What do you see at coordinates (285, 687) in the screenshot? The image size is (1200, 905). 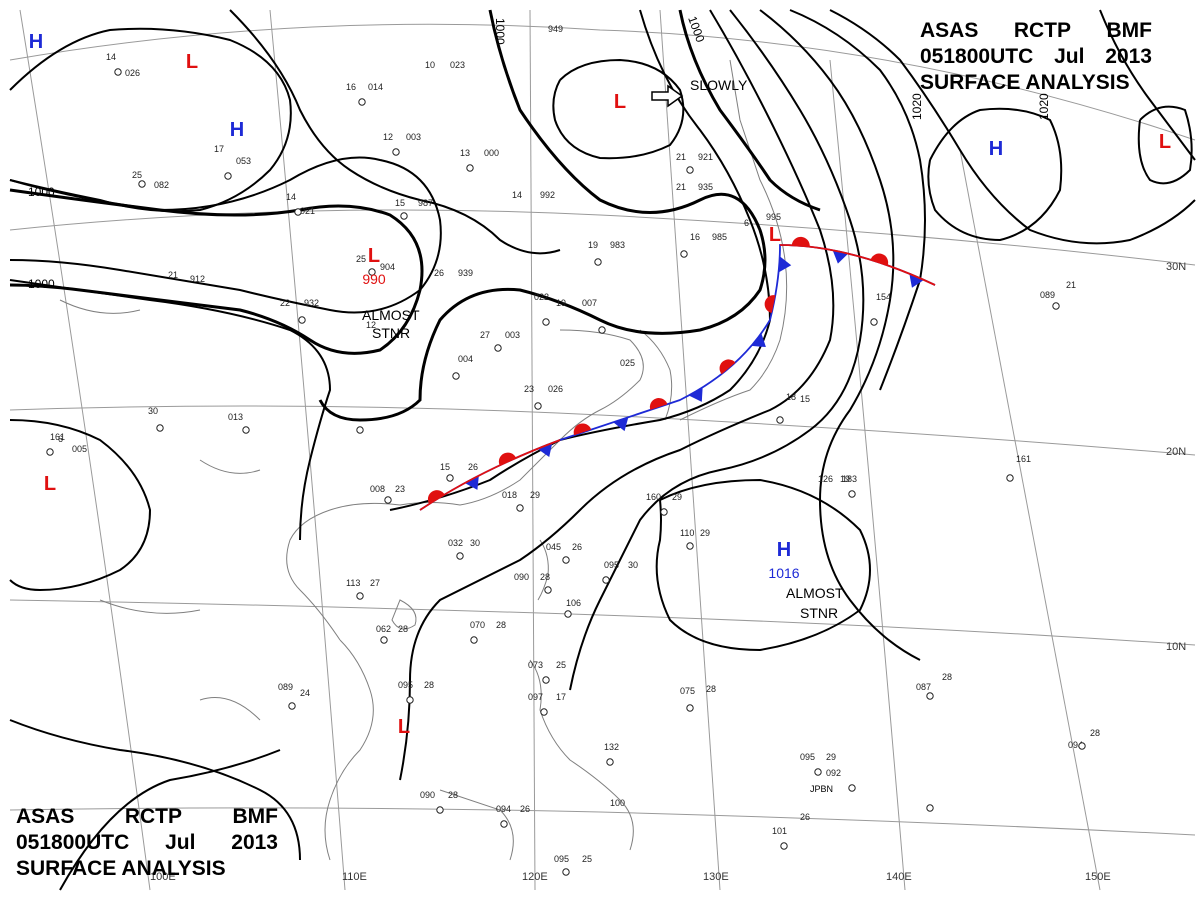 I see `station-value: 089` at bounding box center [285, 687].